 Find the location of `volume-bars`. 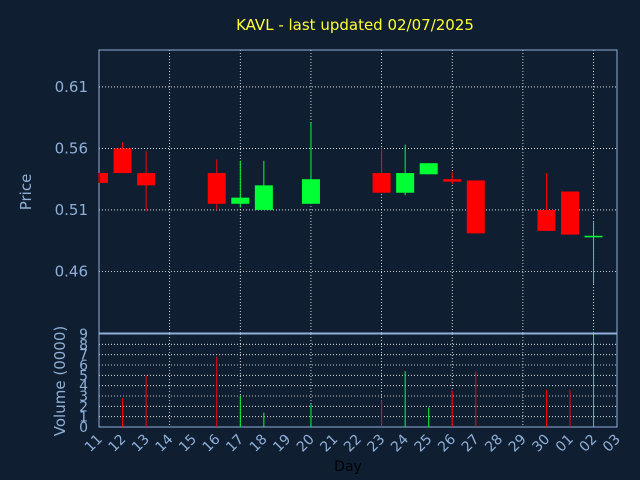

volume-bars is located at coordinates (358, 381).